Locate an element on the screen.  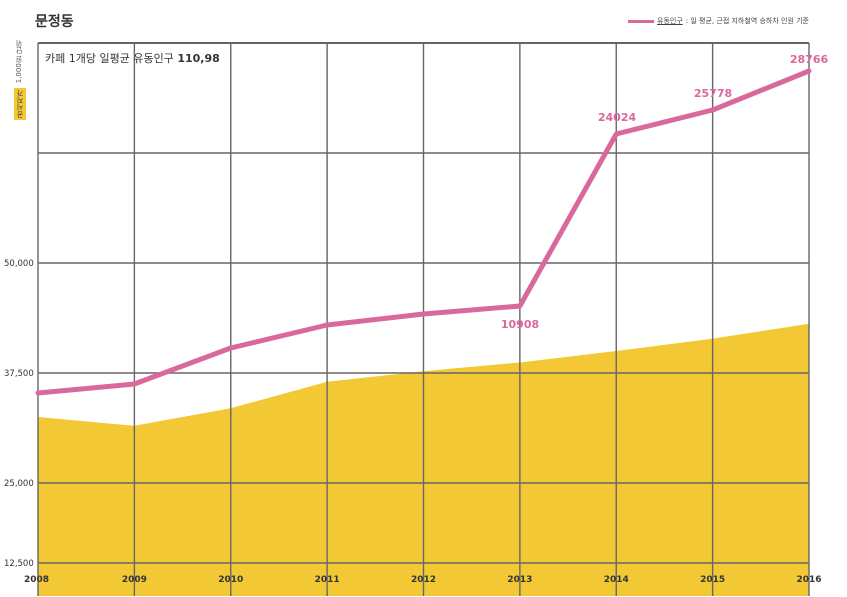
legend-note: : 일 평균, 근접 지하철역 승하차 인원 기준 is located at coordinates (747, 21).